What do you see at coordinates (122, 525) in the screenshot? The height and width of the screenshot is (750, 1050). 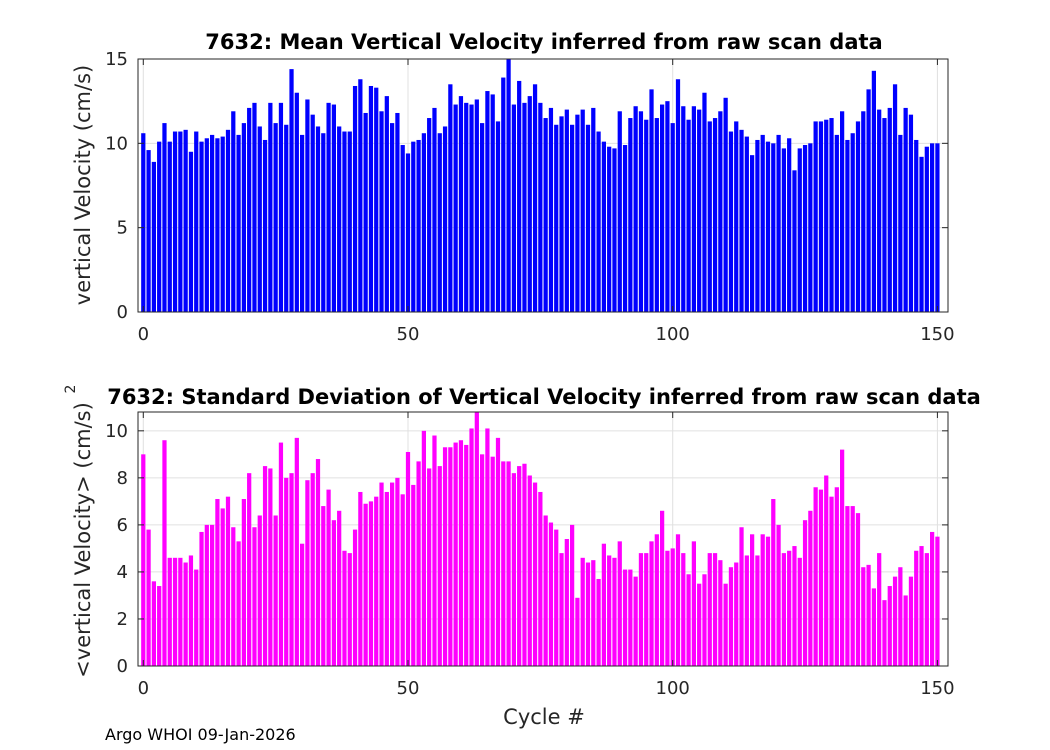 I see `std-y-tick-label: 6` at bounding box center [122, 525].